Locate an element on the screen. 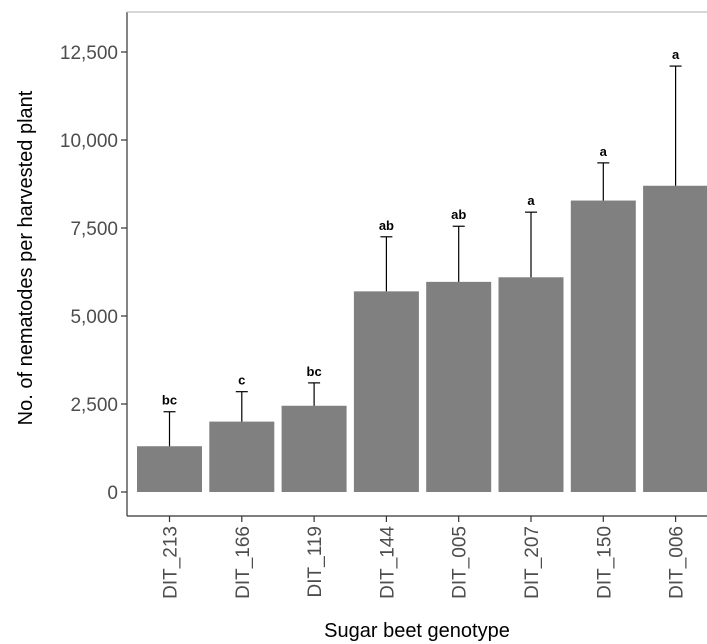 This screenshot has height=644, width=707. x-tick-label: DIT_207 is located at coordinates (532, 562).